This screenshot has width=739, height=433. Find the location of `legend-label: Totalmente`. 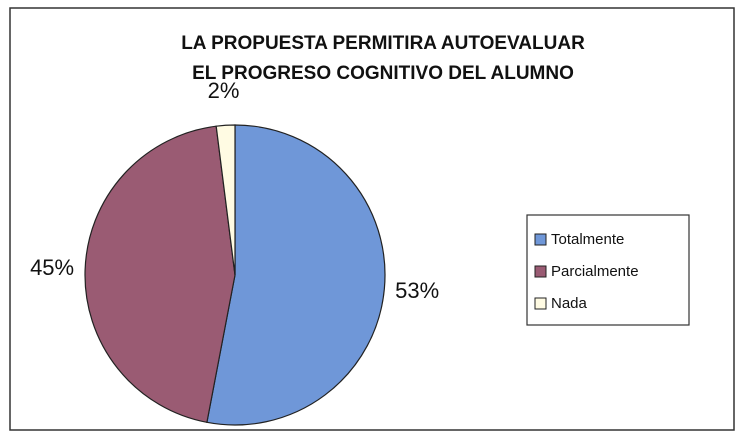

legend-label: Totalmente is located at coordinates (587, 239).